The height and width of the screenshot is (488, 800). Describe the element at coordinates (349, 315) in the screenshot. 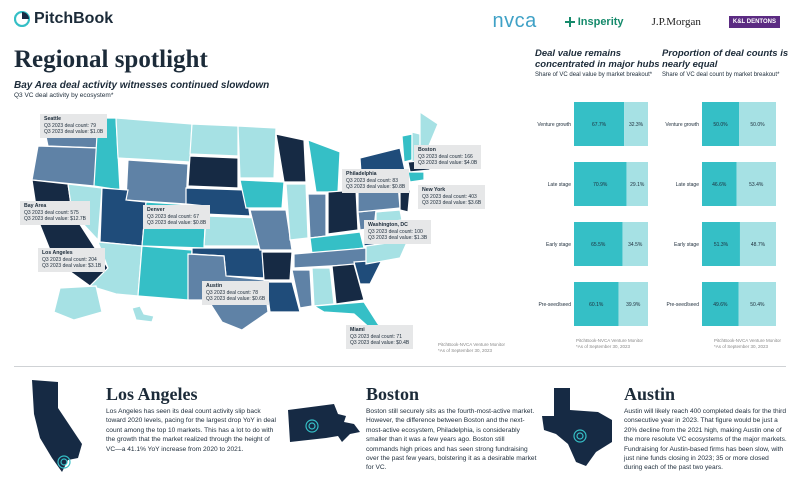

I see `state-florida` at that location.